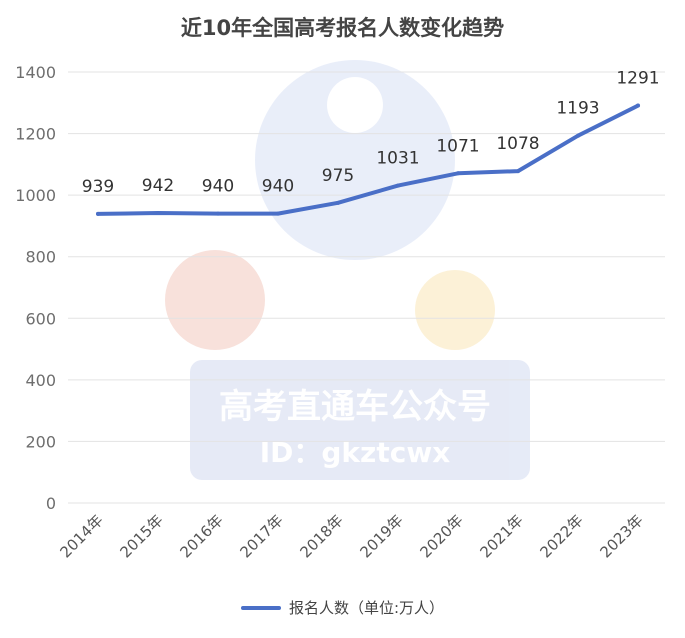  I want to click on data-label: 1193, so click(577, 109).